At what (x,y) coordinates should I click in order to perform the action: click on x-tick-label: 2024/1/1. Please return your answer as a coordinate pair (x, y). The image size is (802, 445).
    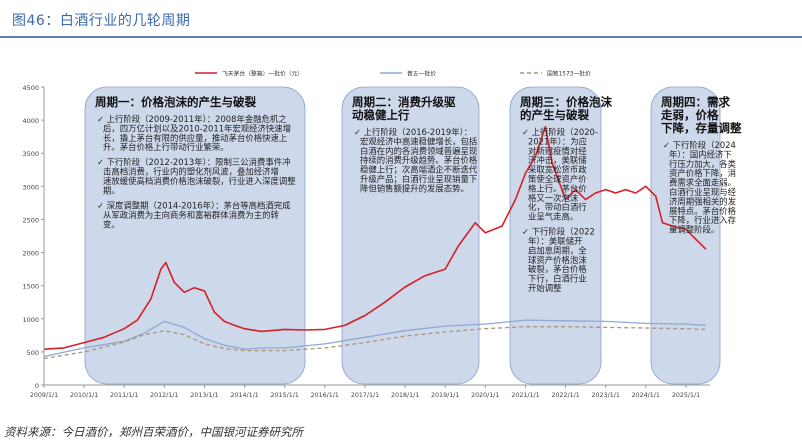
    Looking at the image, I should click on (646, 395).